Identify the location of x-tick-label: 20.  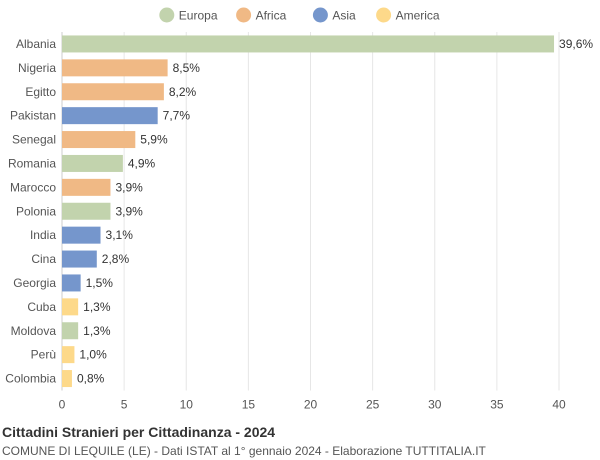
(311, 405).